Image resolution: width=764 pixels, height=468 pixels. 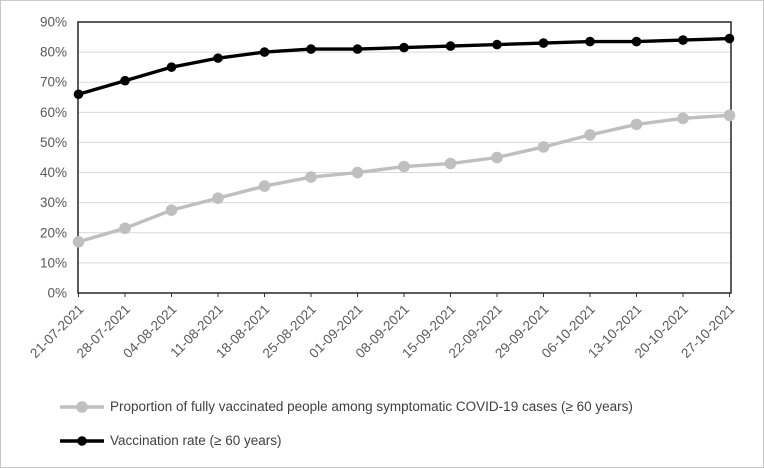 What do you see at coordinates (57, 293) in the screenshot?
I see `y-axis-label: 0%` at bounding box center [57, 293].